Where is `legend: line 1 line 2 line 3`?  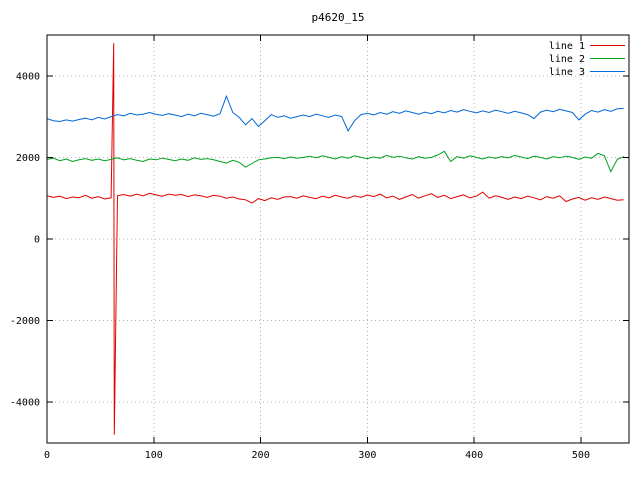
legend: line 1 line 2 line 3 is located at coordinates (587, 59).